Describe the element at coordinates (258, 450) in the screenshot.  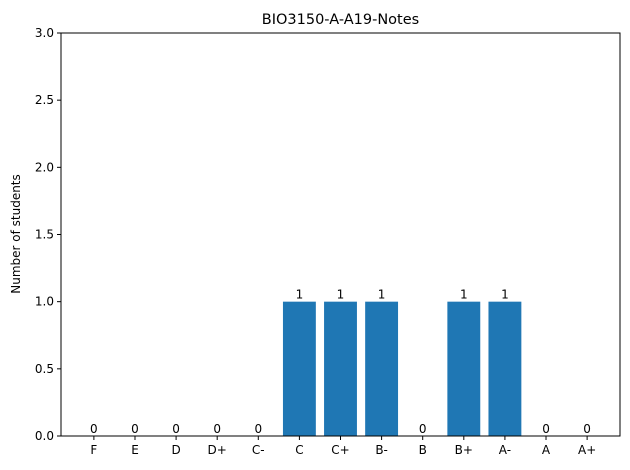
I see `x-tick-label: C-` at that location.